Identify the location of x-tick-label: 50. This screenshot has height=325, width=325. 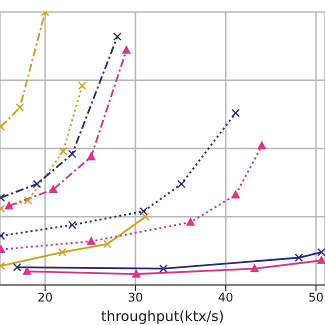
(316, 297).